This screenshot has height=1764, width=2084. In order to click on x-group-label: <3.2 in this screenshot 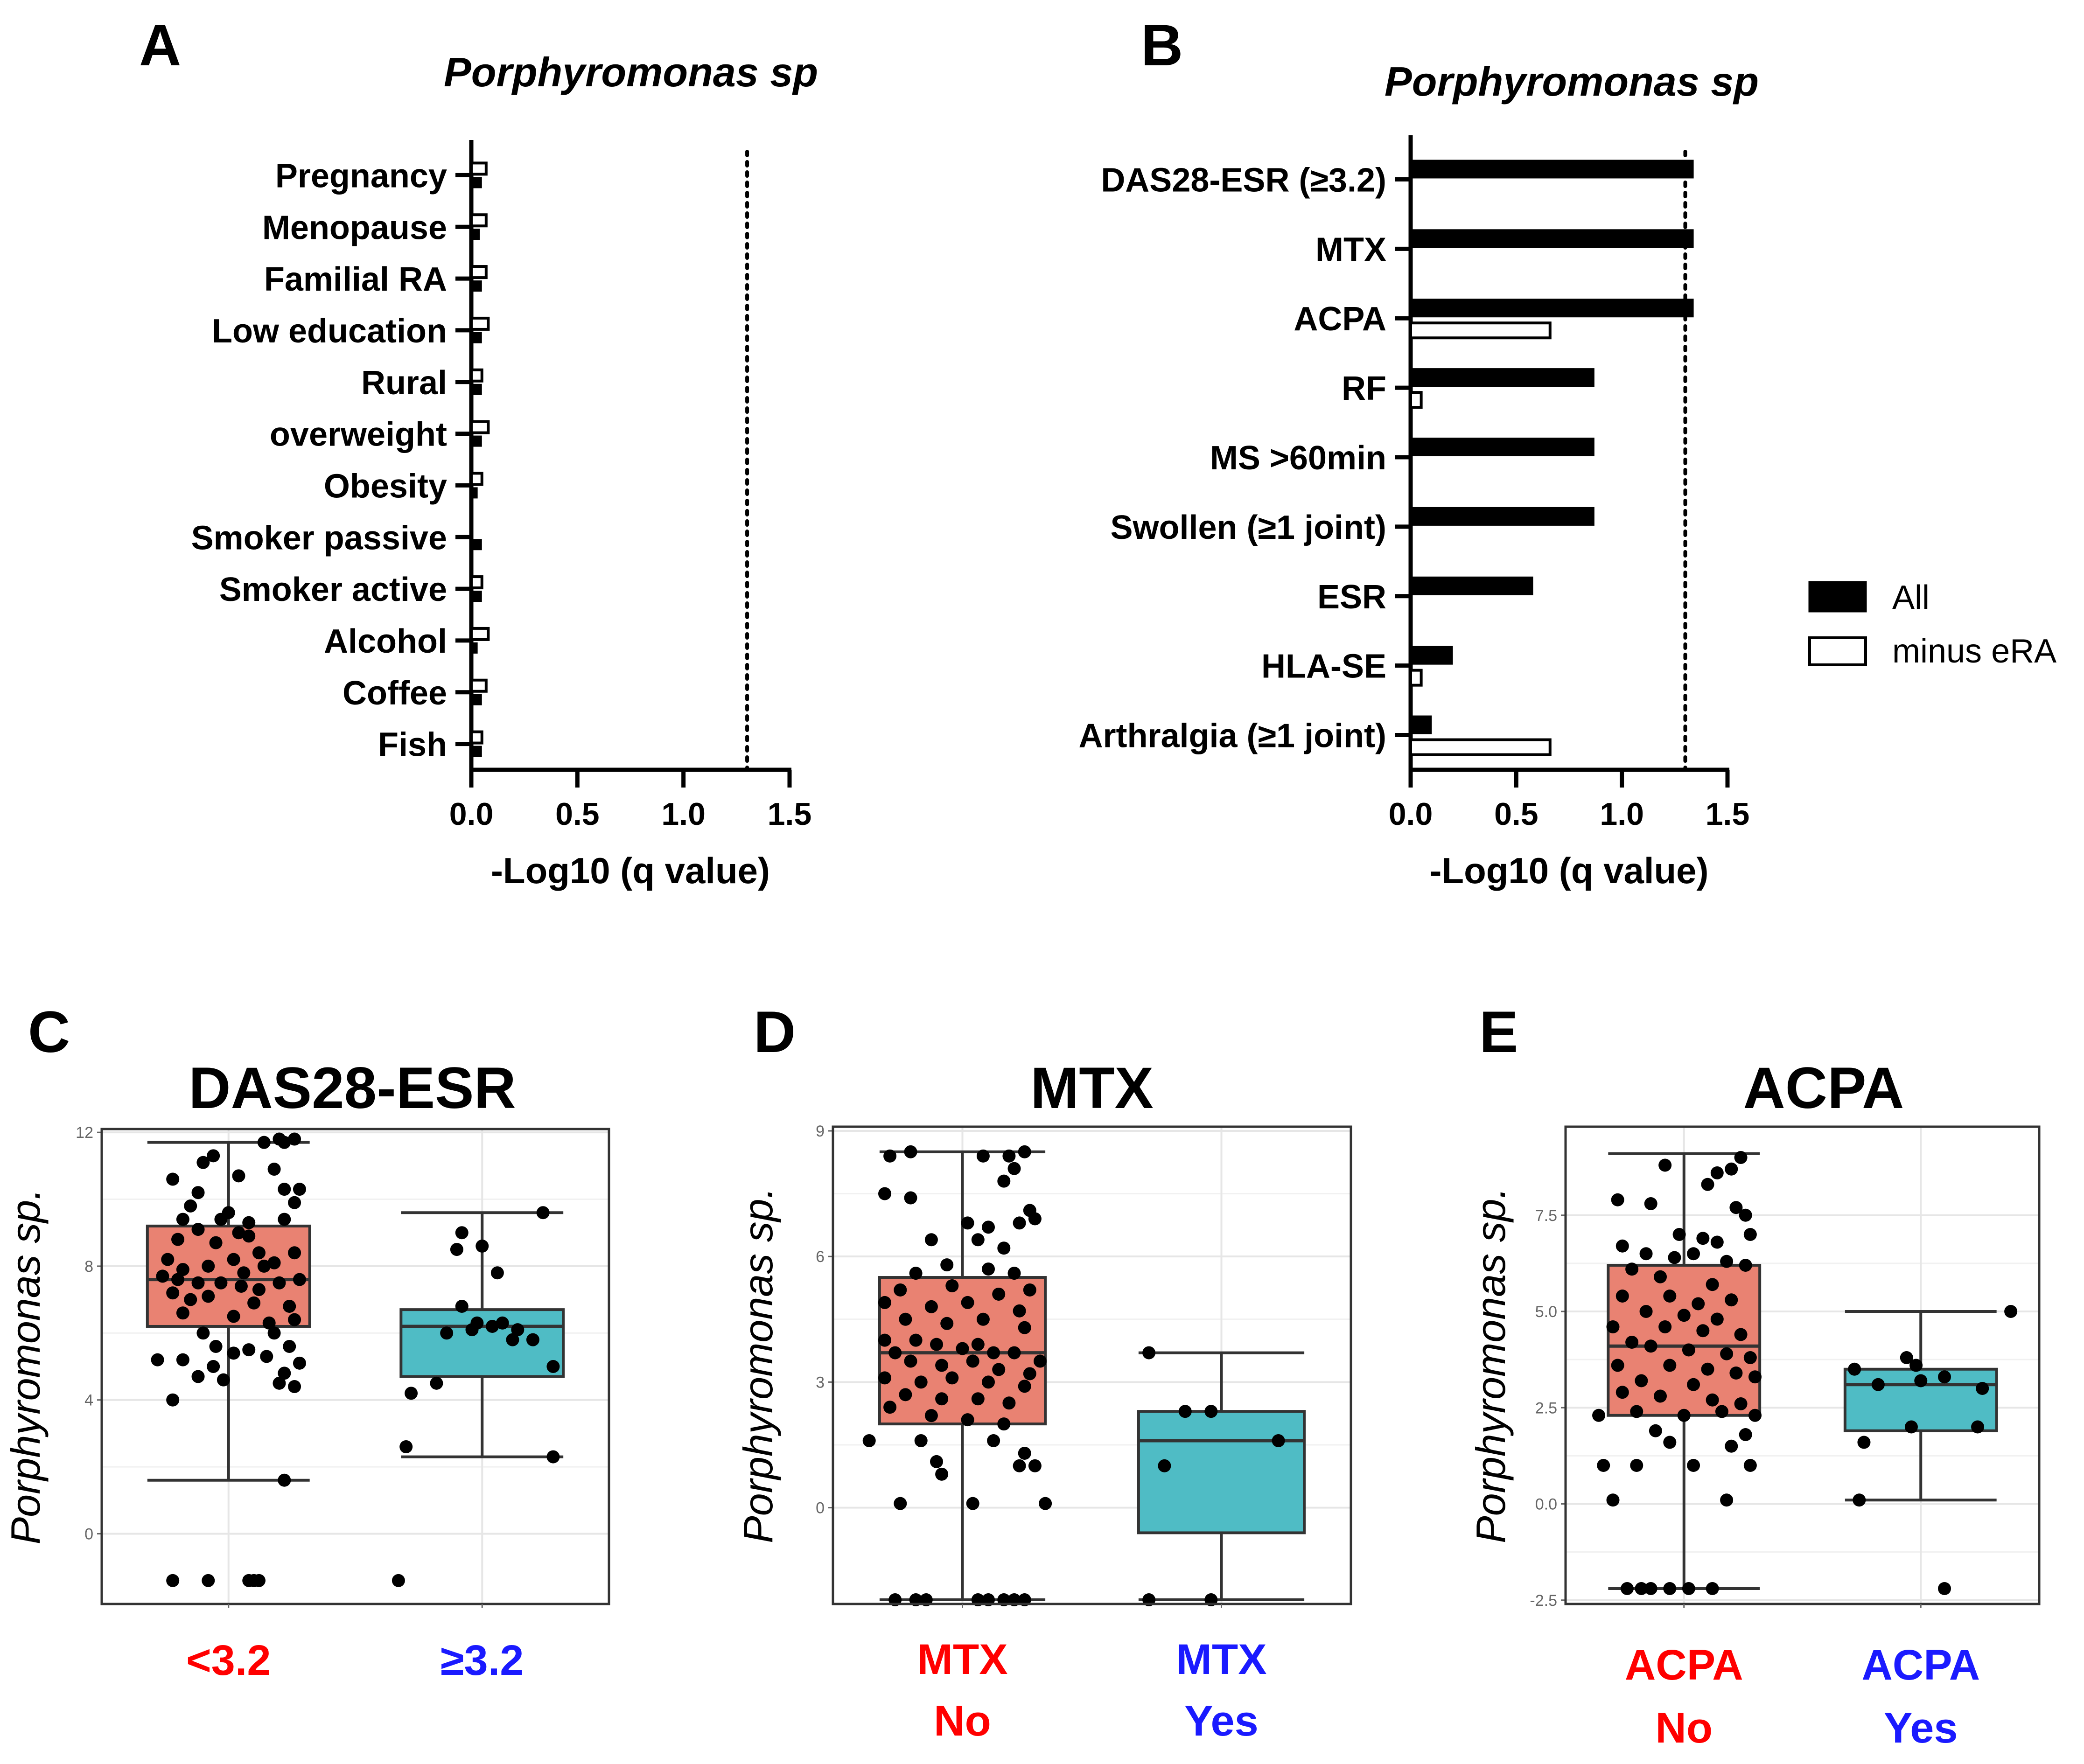, I will do `click(228, 1660)`.